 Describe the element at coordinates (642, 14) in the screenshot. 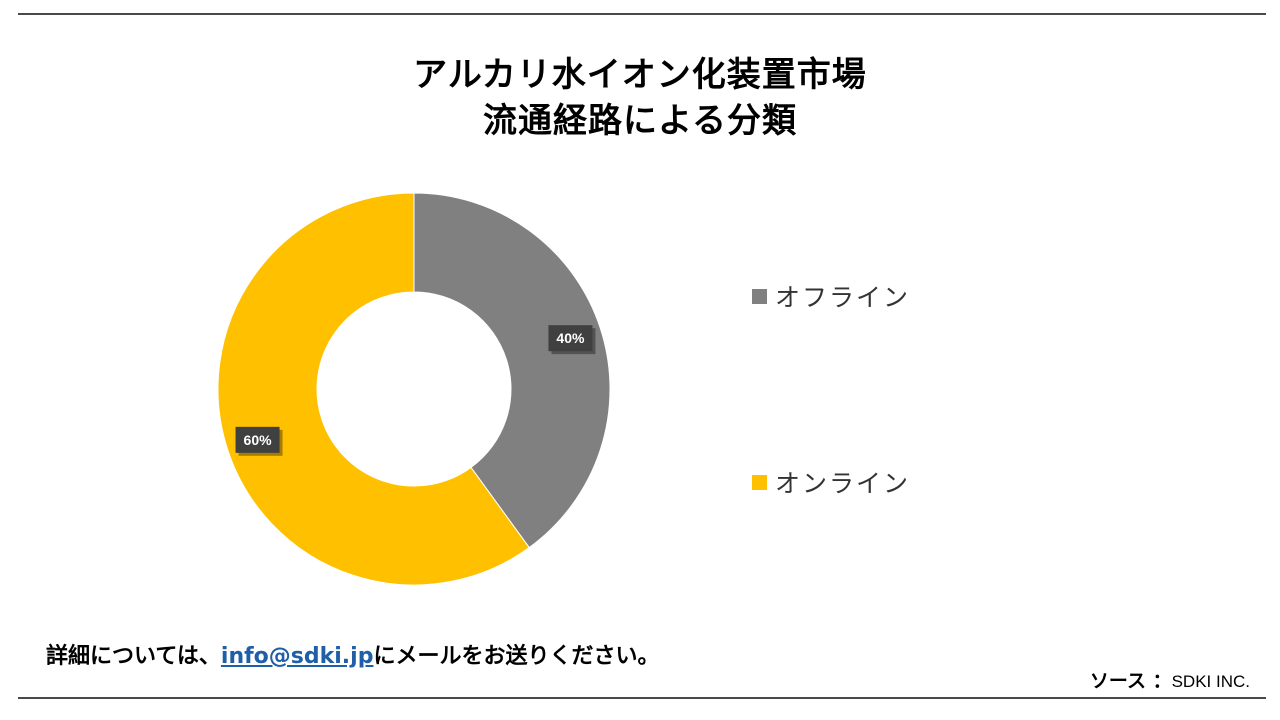

I see `top-divider` at that location.